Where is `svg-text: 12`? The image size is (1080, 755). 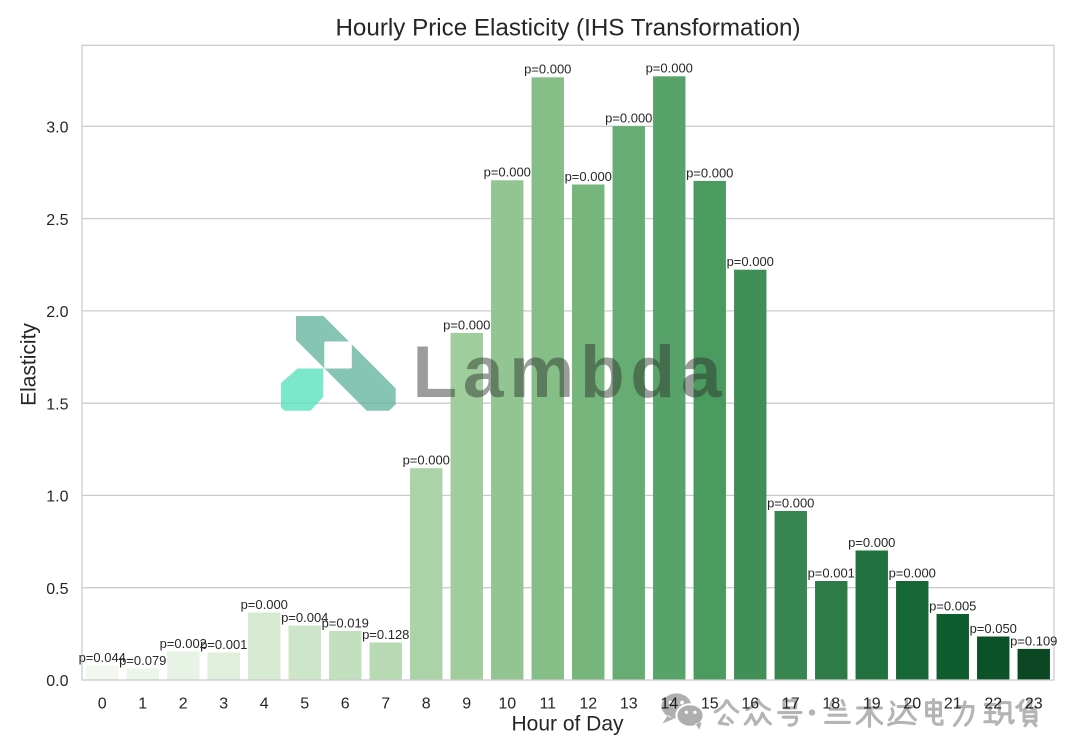
svg-text: 12 is located at coordinates (588, 703).